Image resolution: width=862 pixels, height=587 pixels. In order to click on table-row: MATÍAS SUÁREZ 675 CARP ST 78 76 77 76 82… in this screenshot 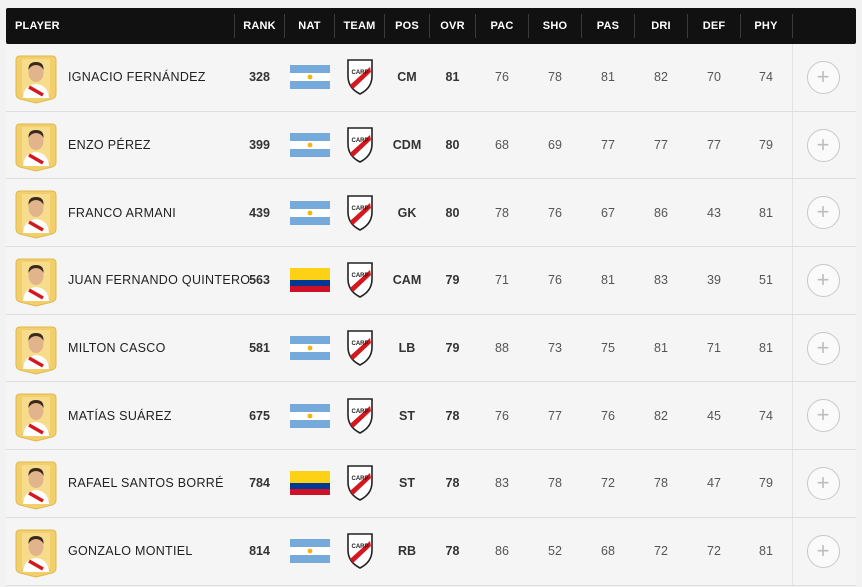, I will do `click(431, 416)`.